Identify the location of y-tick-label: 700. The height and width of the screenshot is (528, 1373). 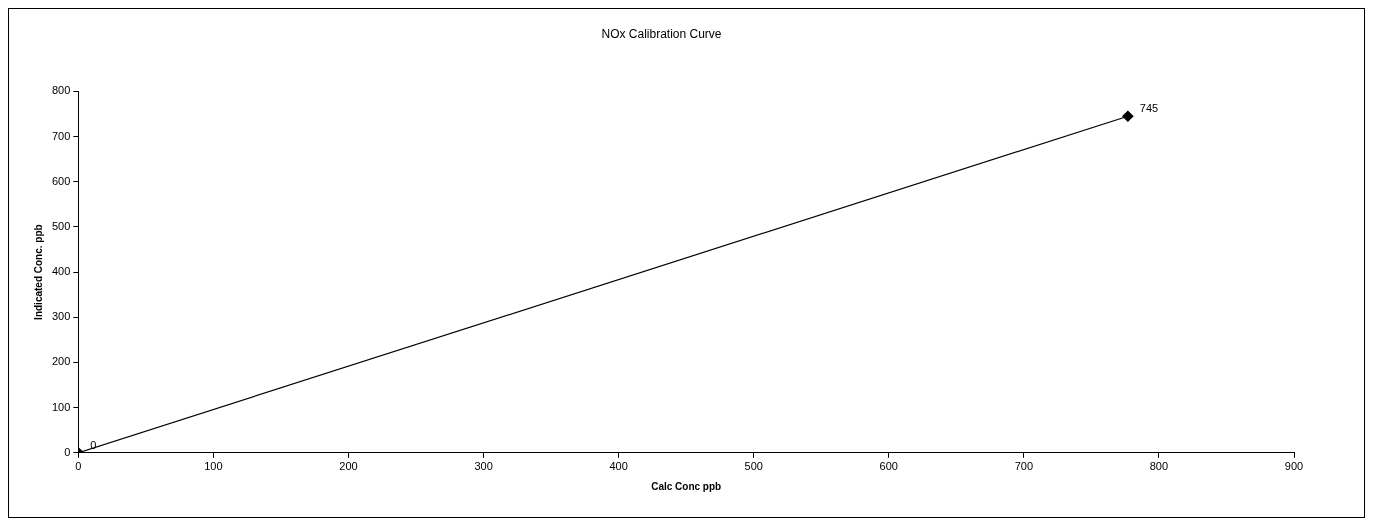
(61, 135).